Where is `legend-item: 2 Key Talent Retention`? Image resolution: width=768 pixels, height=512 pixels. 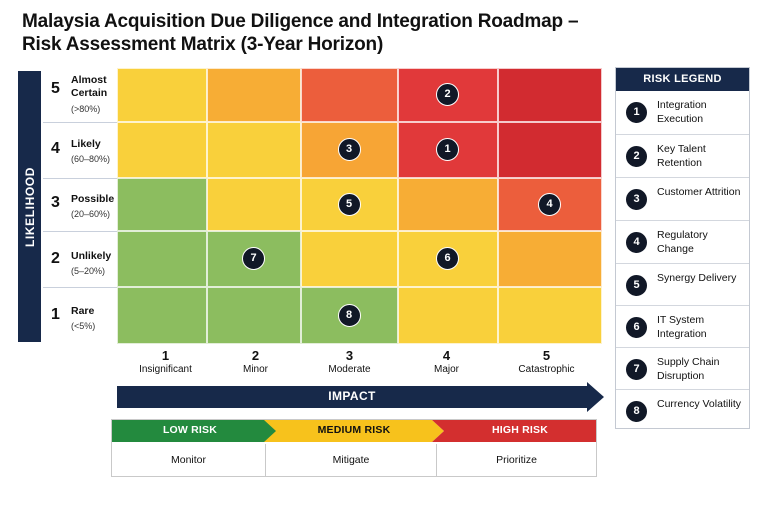
legend-item: 2 Key Talent Retention is located at coordinates (682, 155).